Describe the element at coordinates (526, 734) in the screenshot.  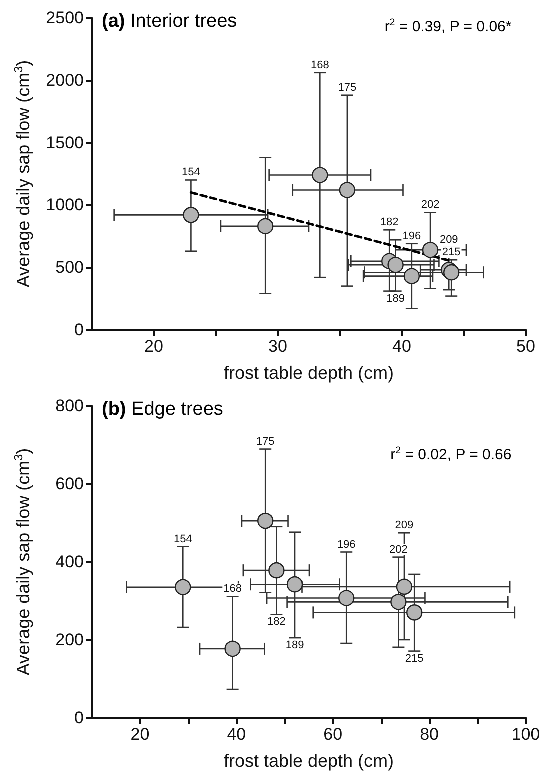
I see `x-tick-label: 100` at that location.